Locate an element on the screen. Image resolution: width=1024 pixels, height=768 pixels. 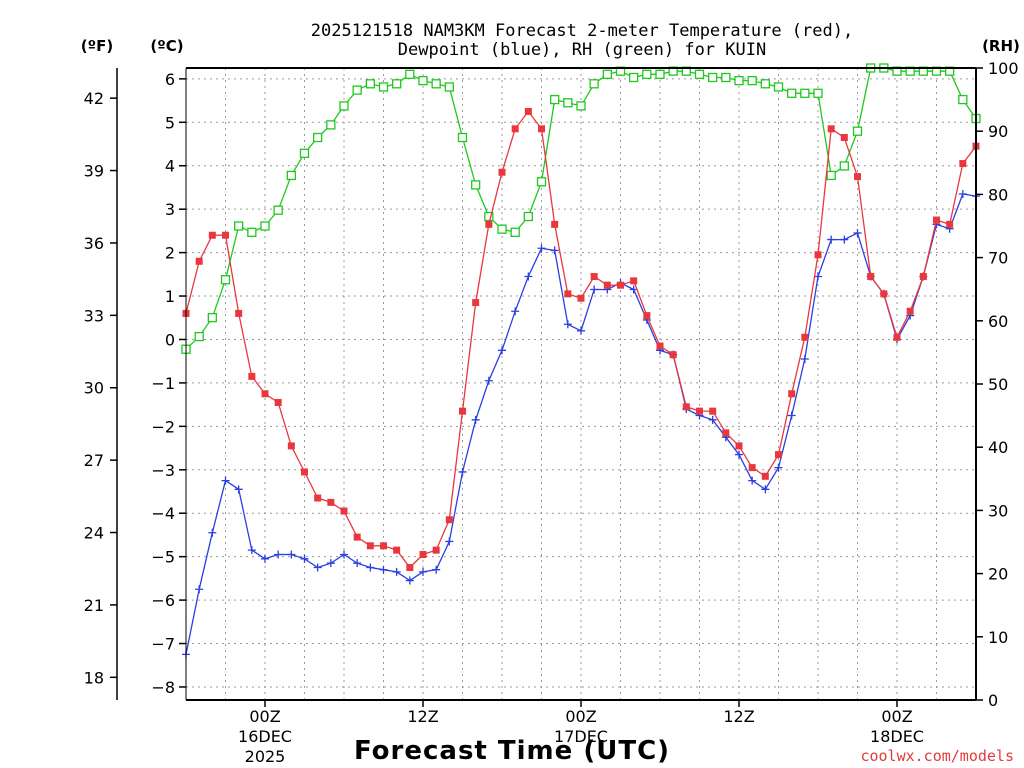
celsius-tick-label: −4 is located at coordinates (163, 513).